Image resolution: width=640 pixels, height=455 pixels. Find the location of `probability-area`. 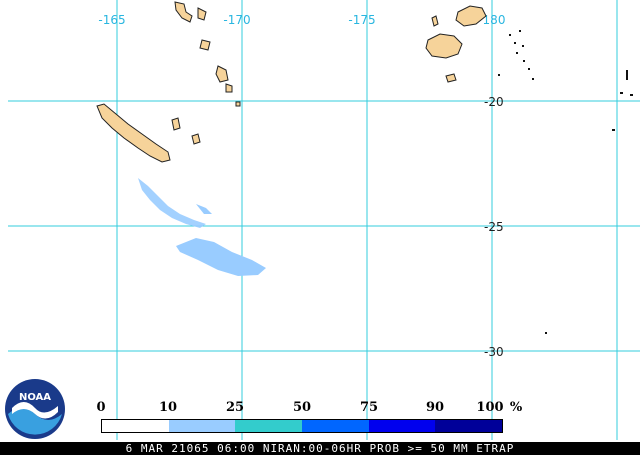

probability-area is located at coordinates (202, 227).